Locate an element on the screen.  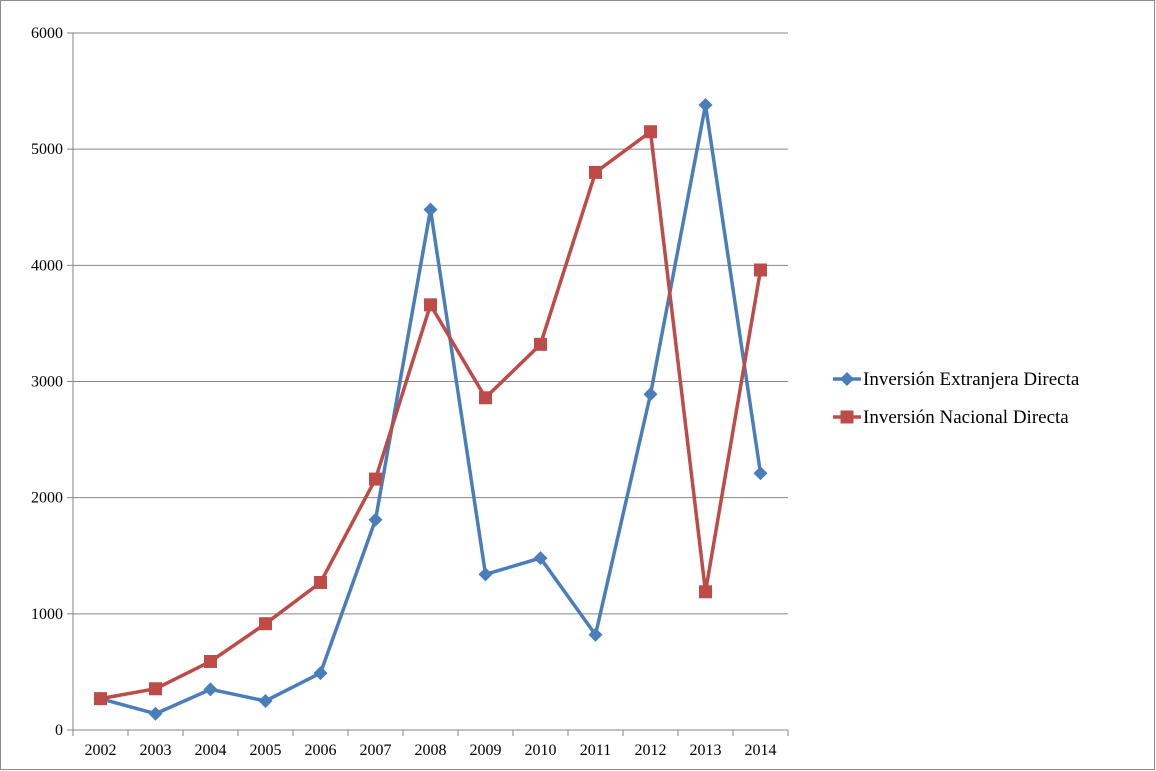
y-axis-tick-labels: 0 1000 2000 3000 4000 5000 6000 is located at coordinates (47, 382).